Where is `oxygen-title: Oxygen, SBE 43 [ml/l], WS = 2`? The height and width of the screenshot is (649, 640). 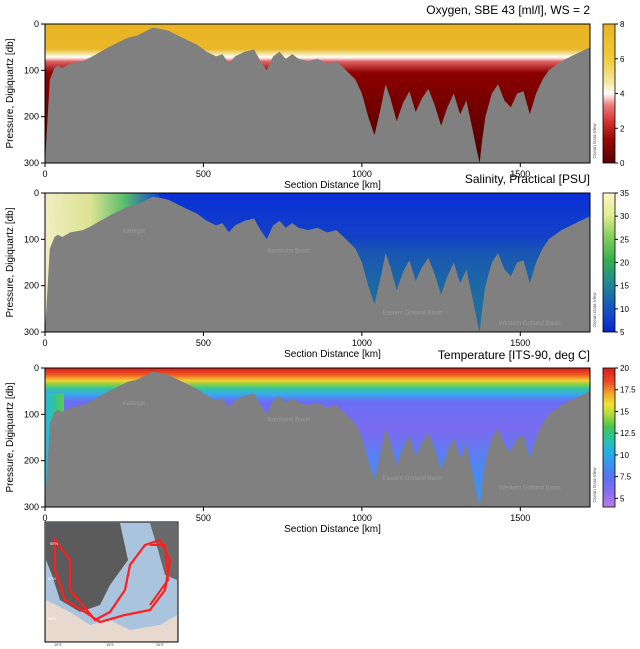
oxygen-title: Oxygen, SBE 43 [ml/l], WS = 2 is located at coordinates (508, 10).